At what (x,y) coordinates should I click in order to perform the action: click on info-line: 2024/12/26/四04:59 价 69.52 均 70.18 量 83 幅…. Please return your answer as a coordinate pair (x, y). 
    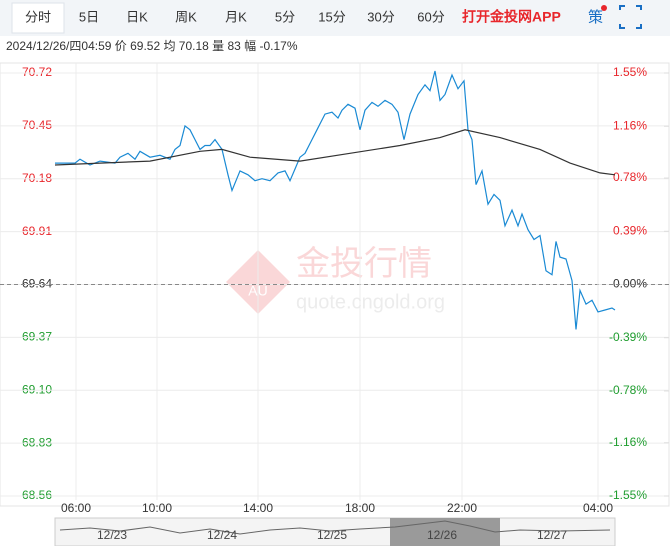
    Looking at the image, I should click on (152, 45).